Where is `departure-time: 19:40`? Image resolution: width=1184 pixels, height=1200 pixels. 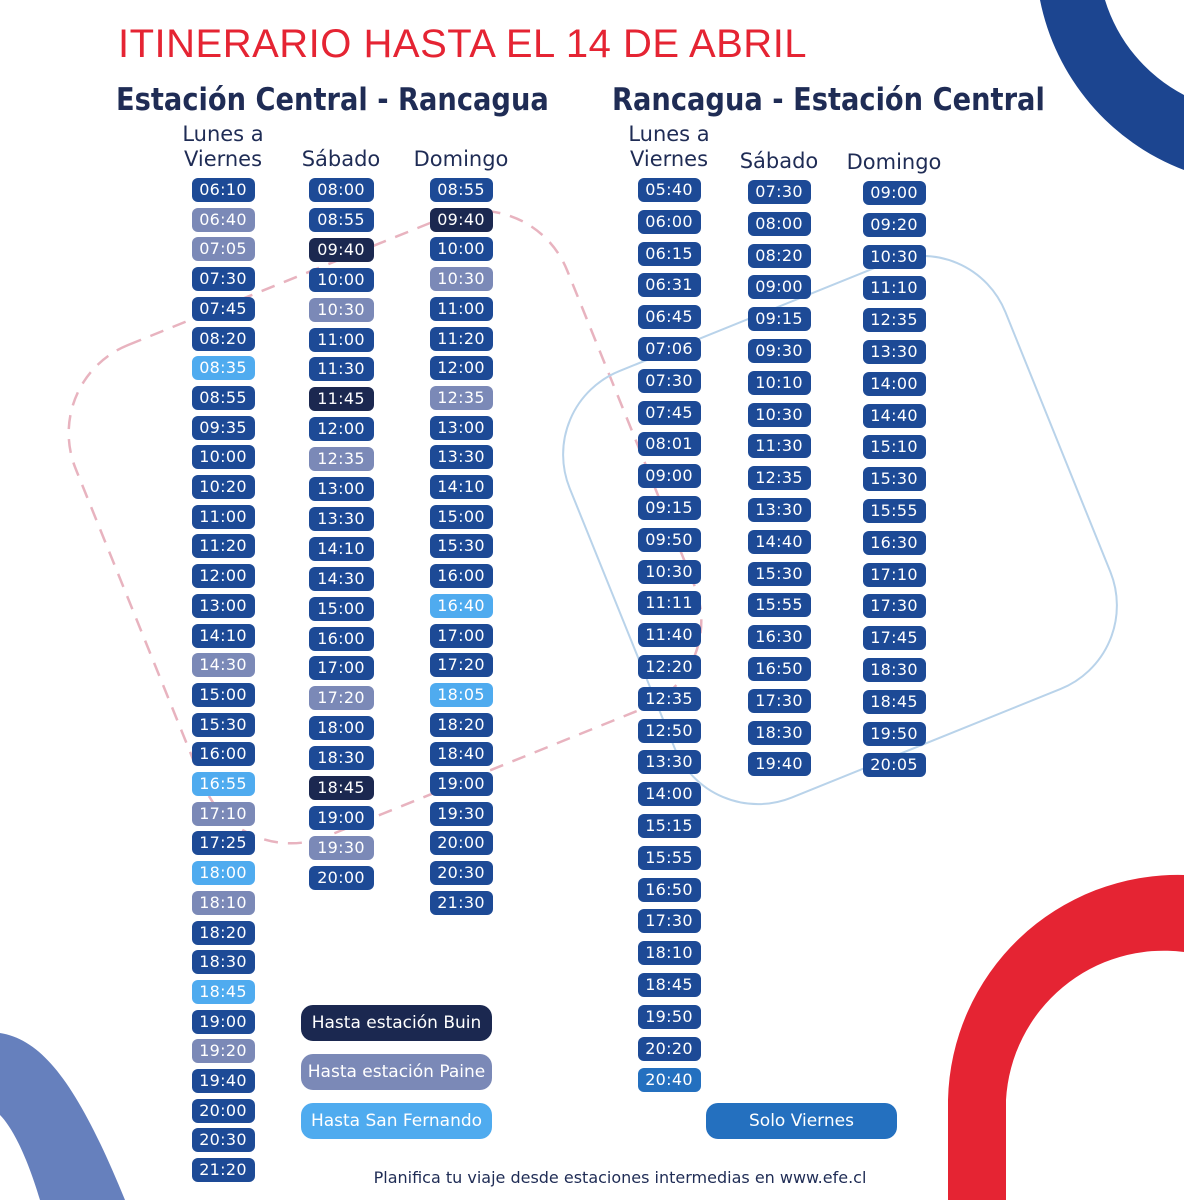 departure-time: 19:40 is located at coordinates (779, 764).